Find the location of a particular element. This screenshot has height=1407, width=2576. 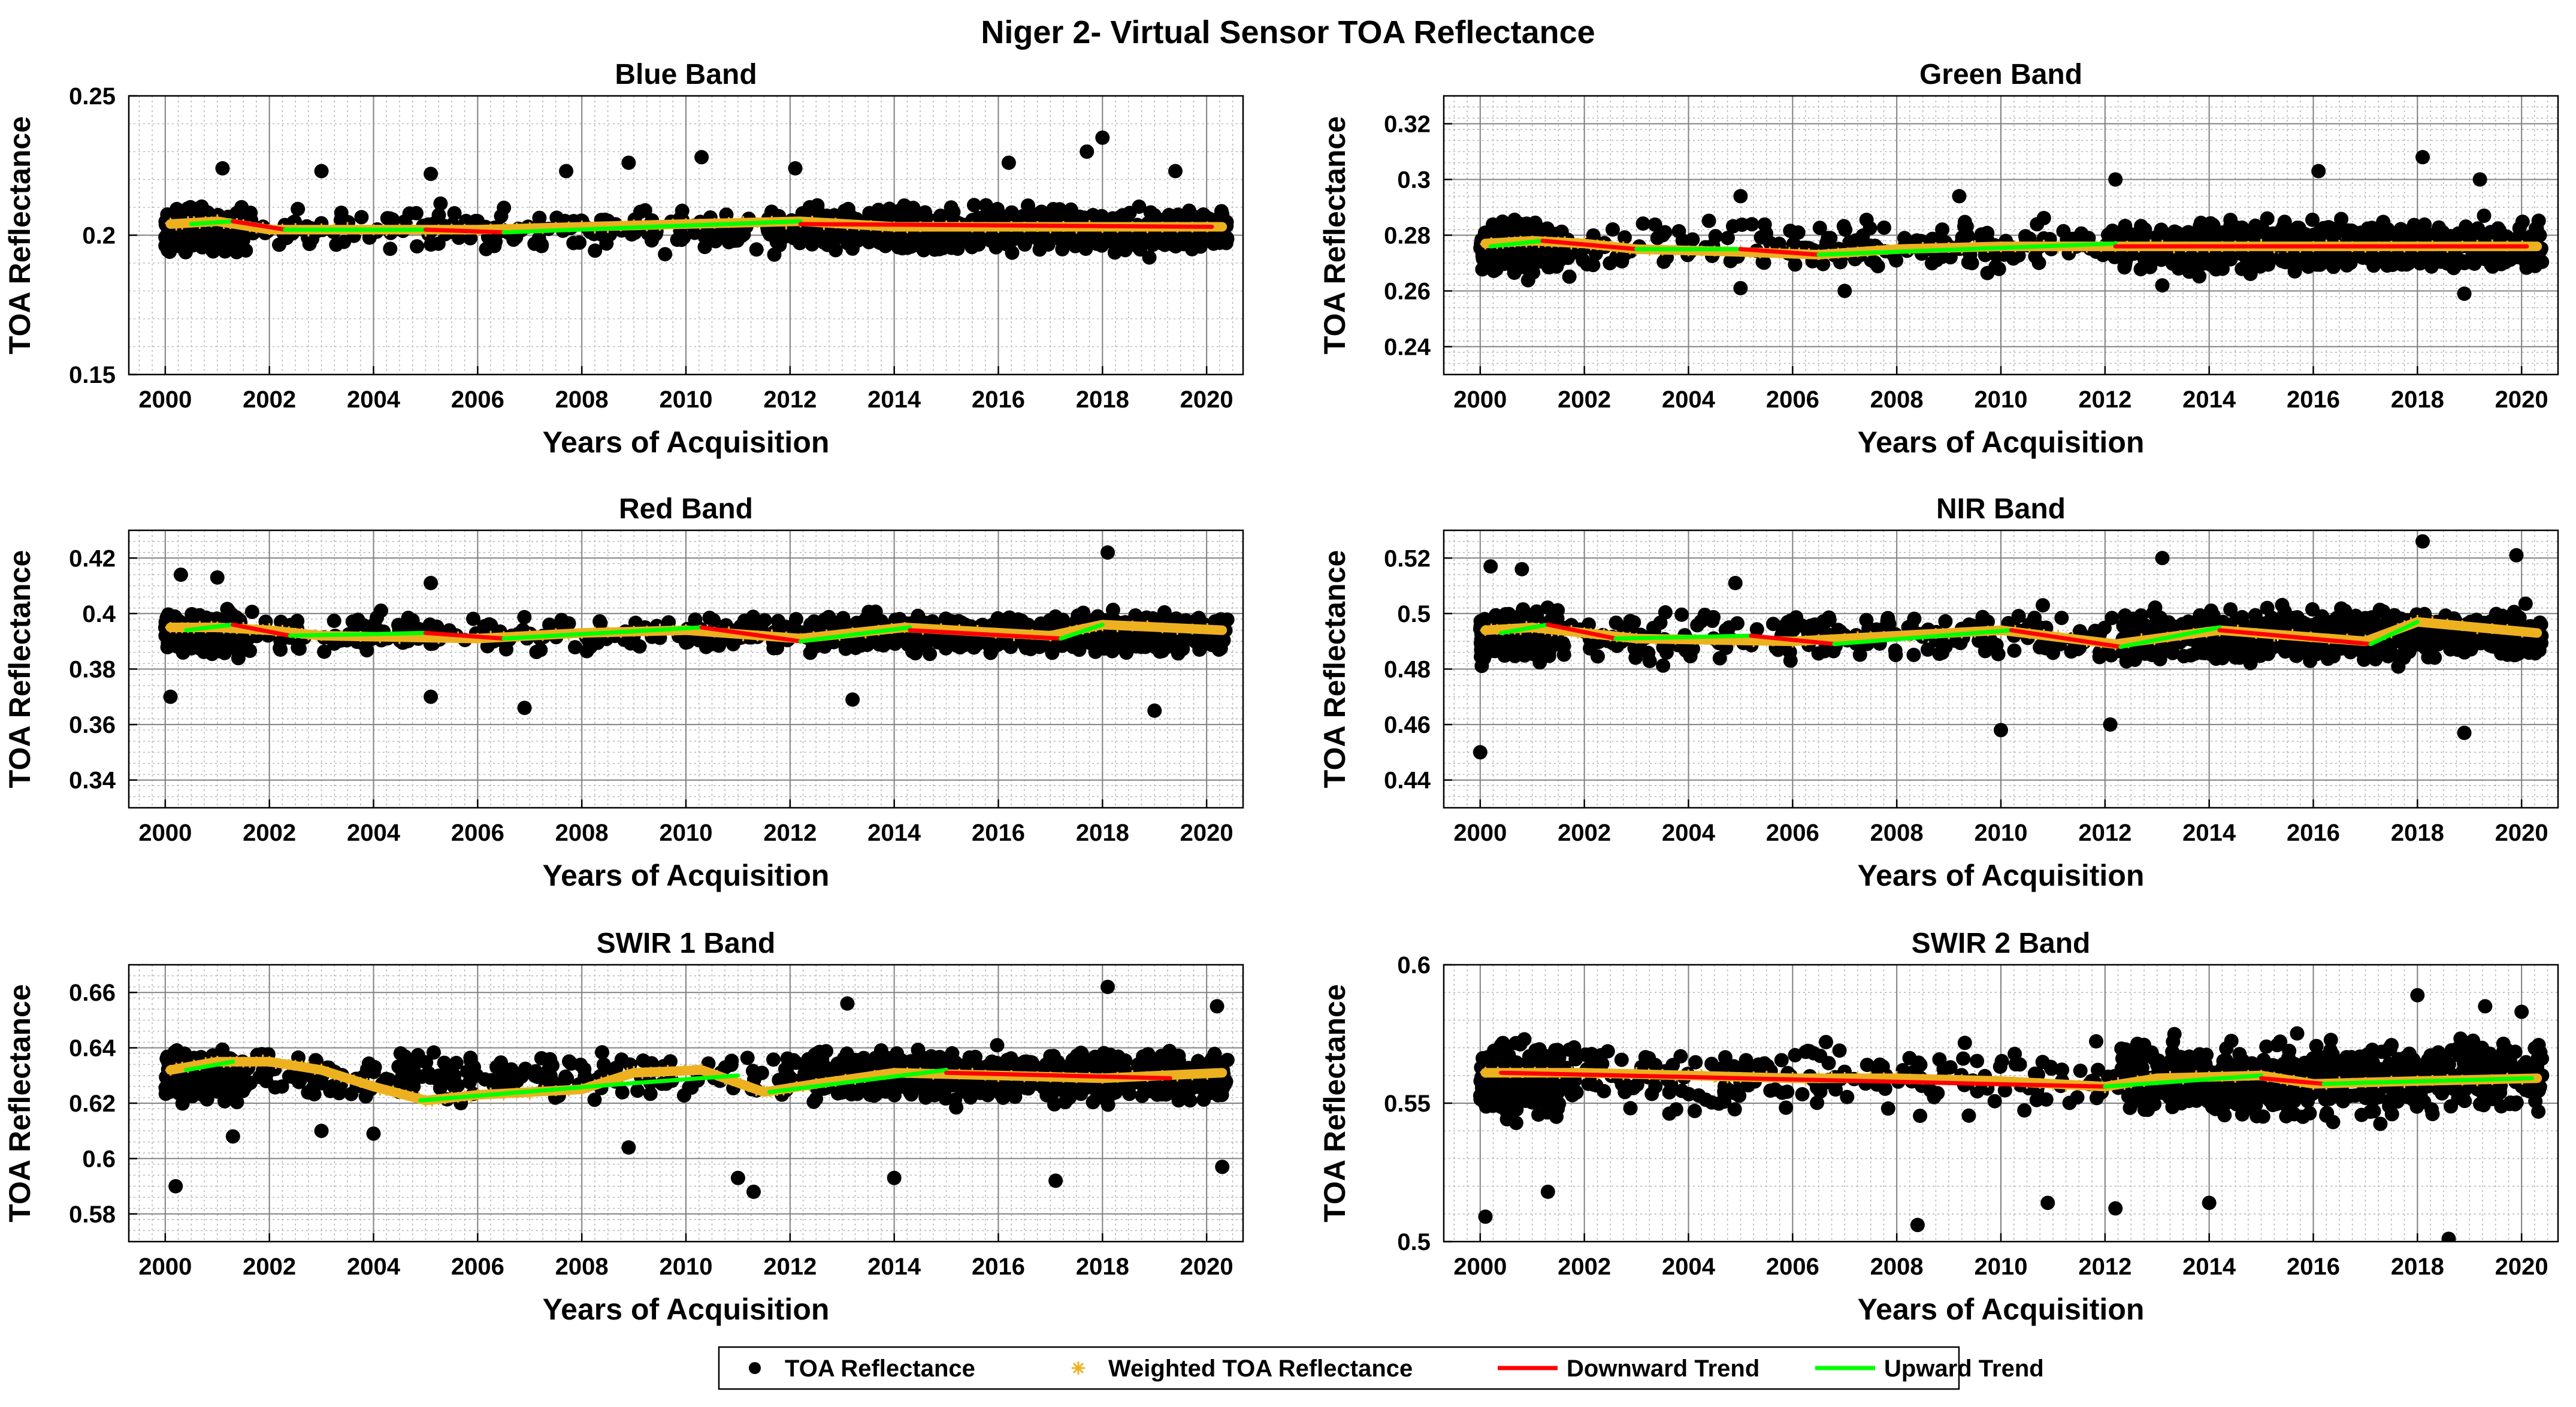

y-tick-label: 0.28 is located at coordinates (1407, 236).